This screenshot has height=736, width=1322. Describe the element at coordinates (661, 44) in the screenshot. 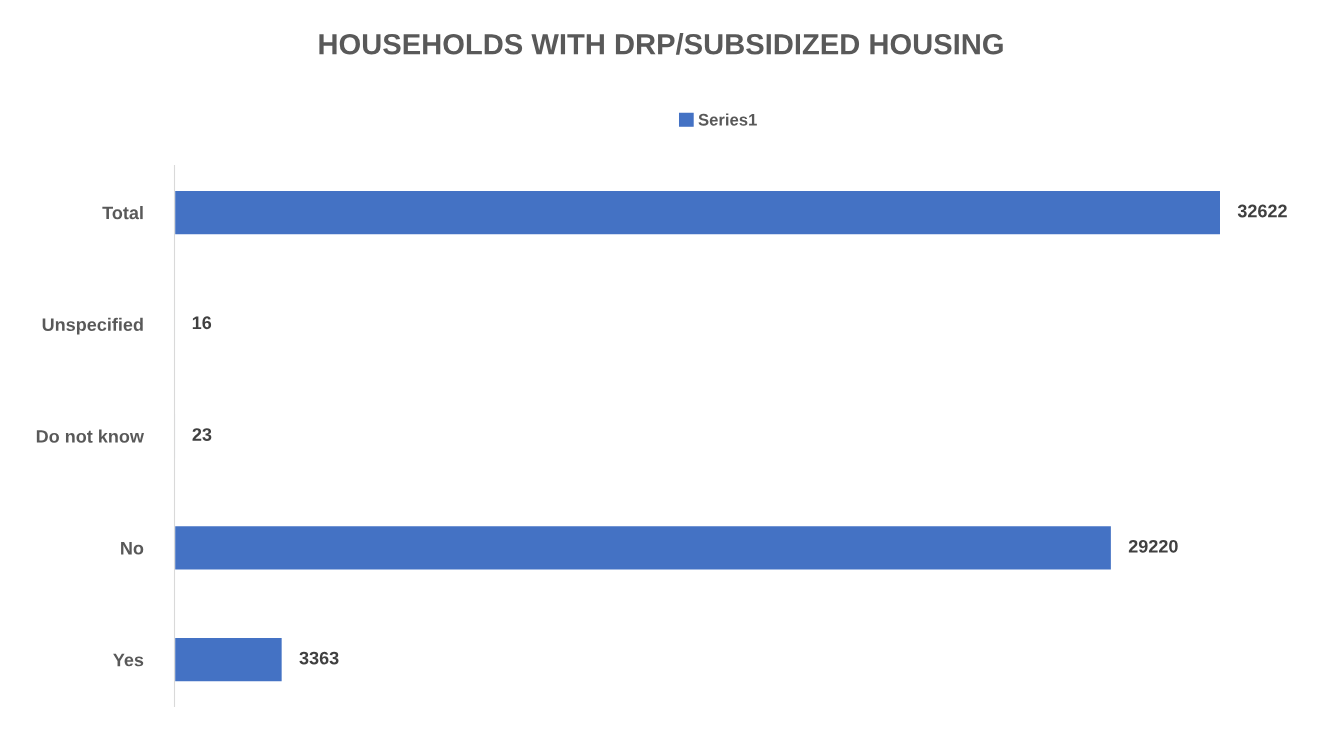

I see `chart-title: HOUSEHOLDS WITH DRP/SUBSIDIZED HOUSING` at that location.